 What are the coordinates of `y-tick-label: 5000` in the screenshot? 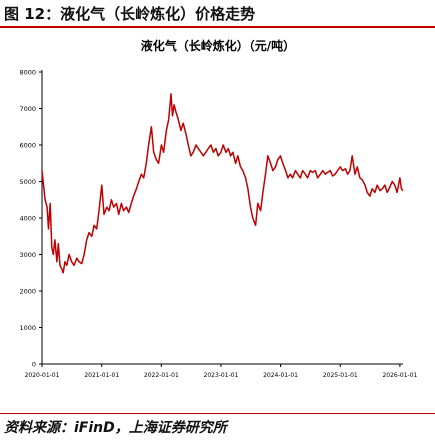 It's located at (27, 182).